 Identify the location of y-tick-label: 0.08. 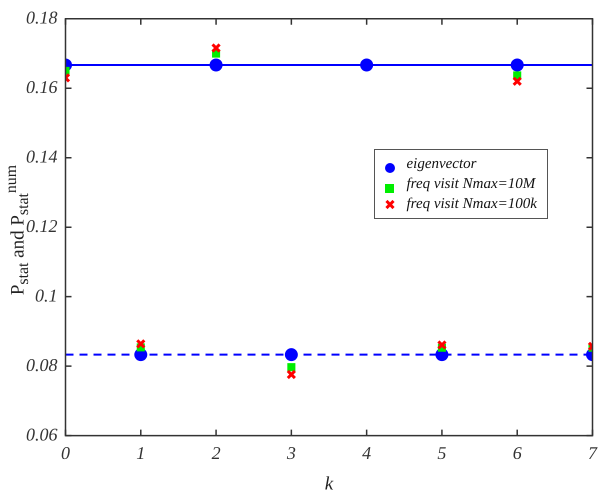
(42, 364).